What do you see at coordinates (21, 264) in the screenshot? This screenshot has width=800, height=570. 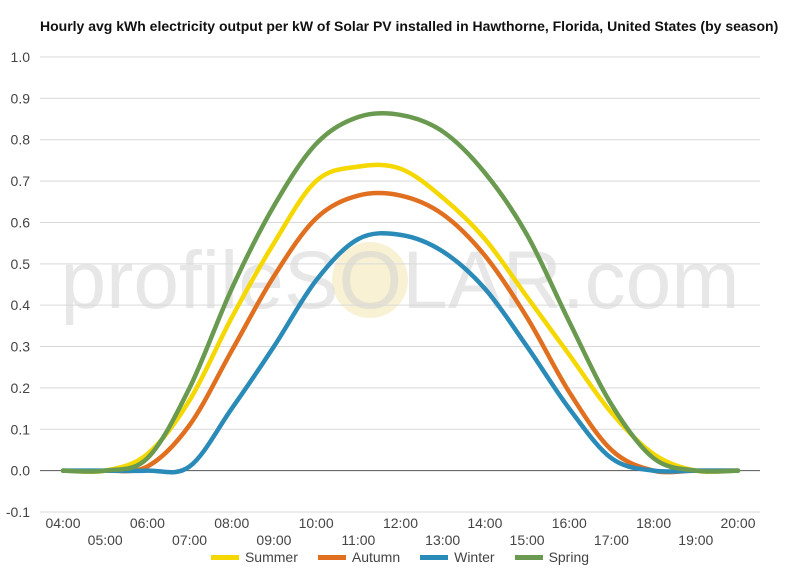 I see `y-tick-label: 0.5` at bounding box center [21, 264].